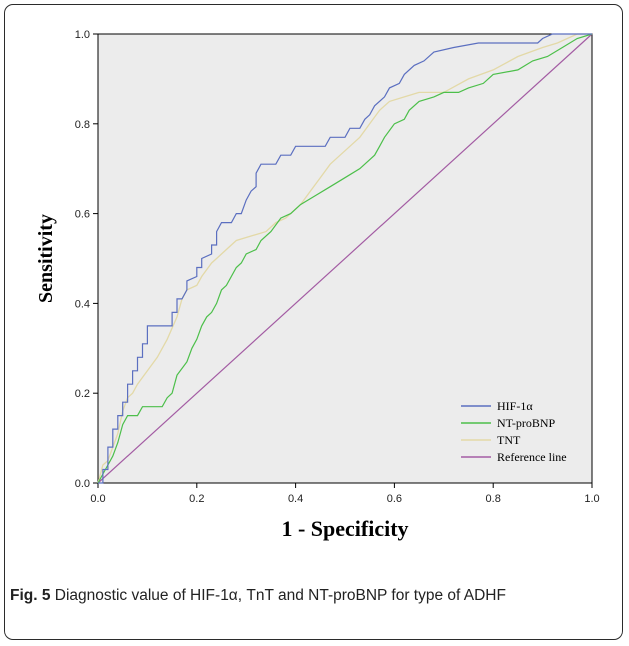 The height and width of the screenshot is (646, 629). I want to click on x-tick-label: 0.2, so click(196, 499).